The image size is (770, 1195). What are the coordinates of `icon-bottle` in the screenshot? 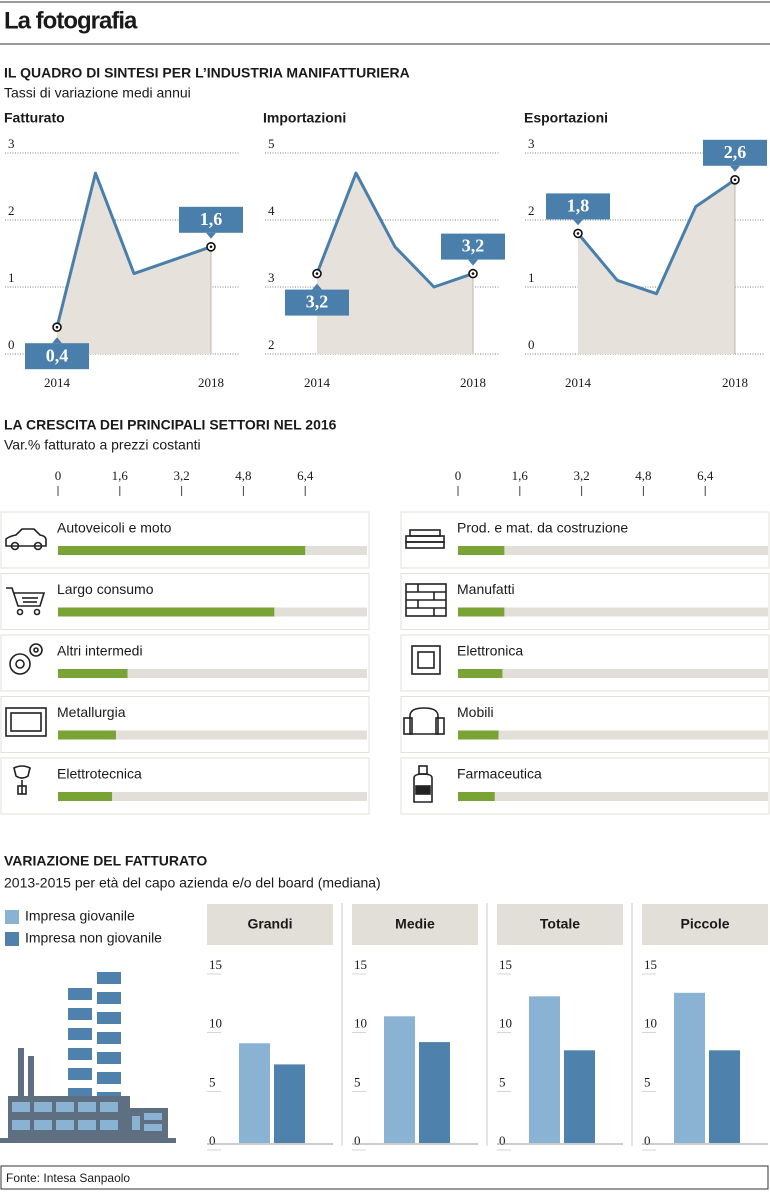 It's located at (423, 784).